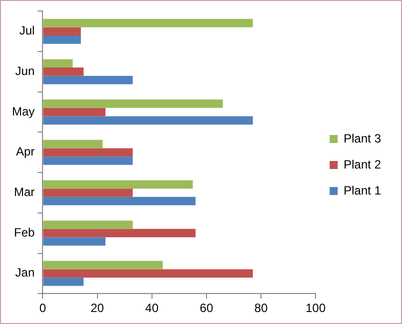 Image resolution: width=402 pixels, height=324 pixels. What do you see at coordinates (25, 71) in the screenshot?
I see `y-tick-label: Jun` at bounding box center [25, 71].